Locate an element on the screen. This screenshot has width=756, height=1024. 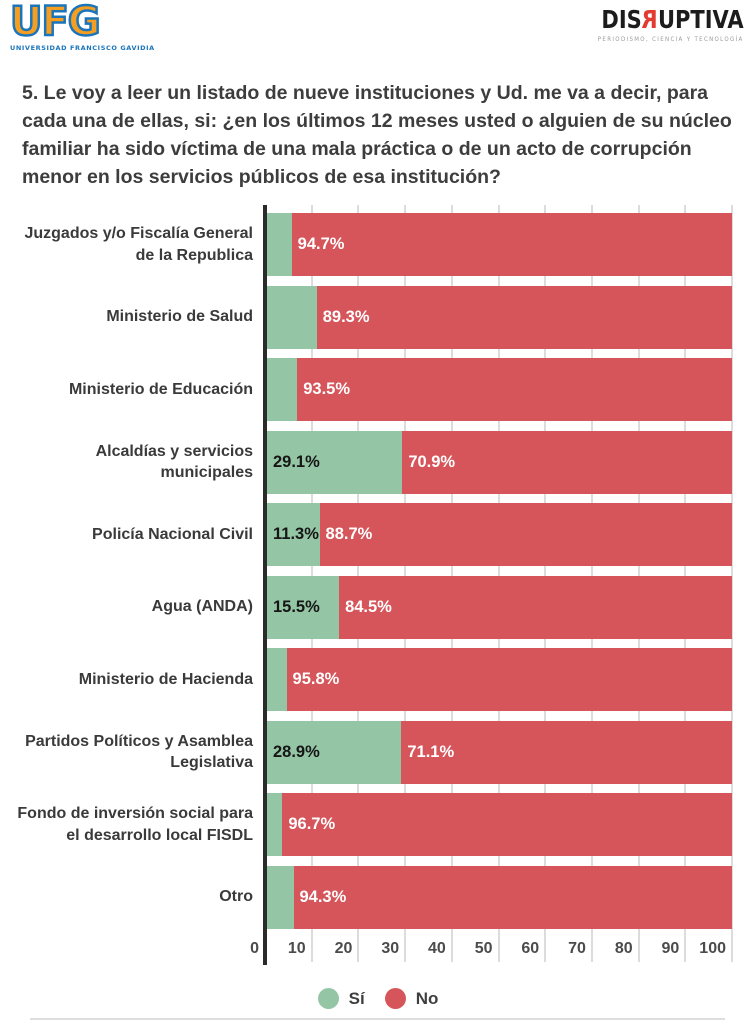
value-label-no: 96.7% is located at coordinates (312, 824).